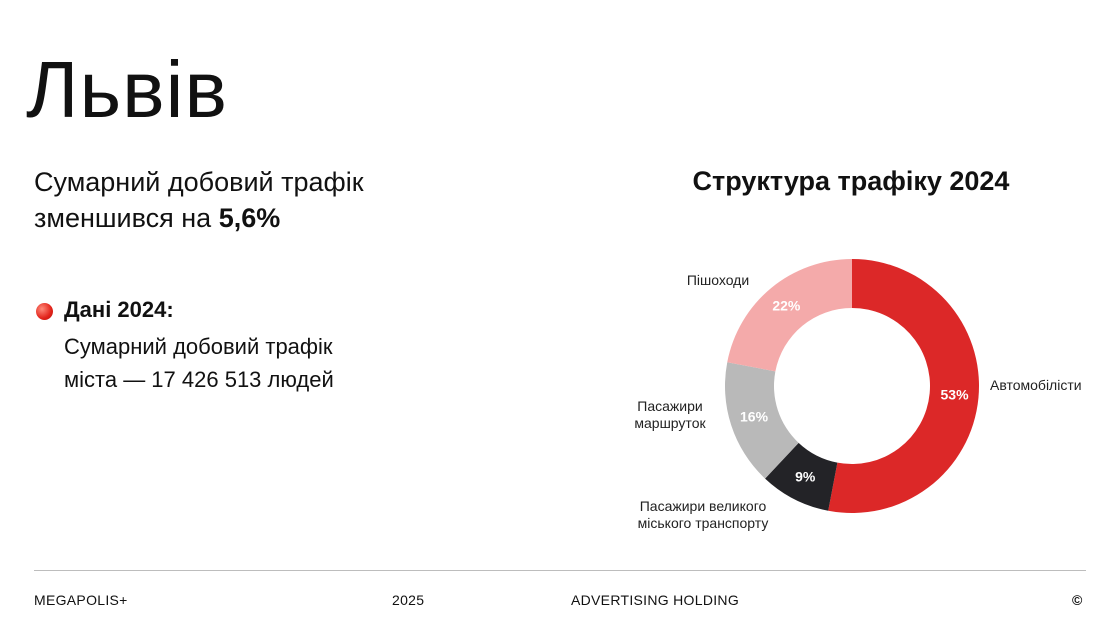 The height and width of the screenshot is (630, 1120). What do you see at coordinates (127, 89) in the screenshot?
I see `page-title: Львів` at bounding box center [127, 89].